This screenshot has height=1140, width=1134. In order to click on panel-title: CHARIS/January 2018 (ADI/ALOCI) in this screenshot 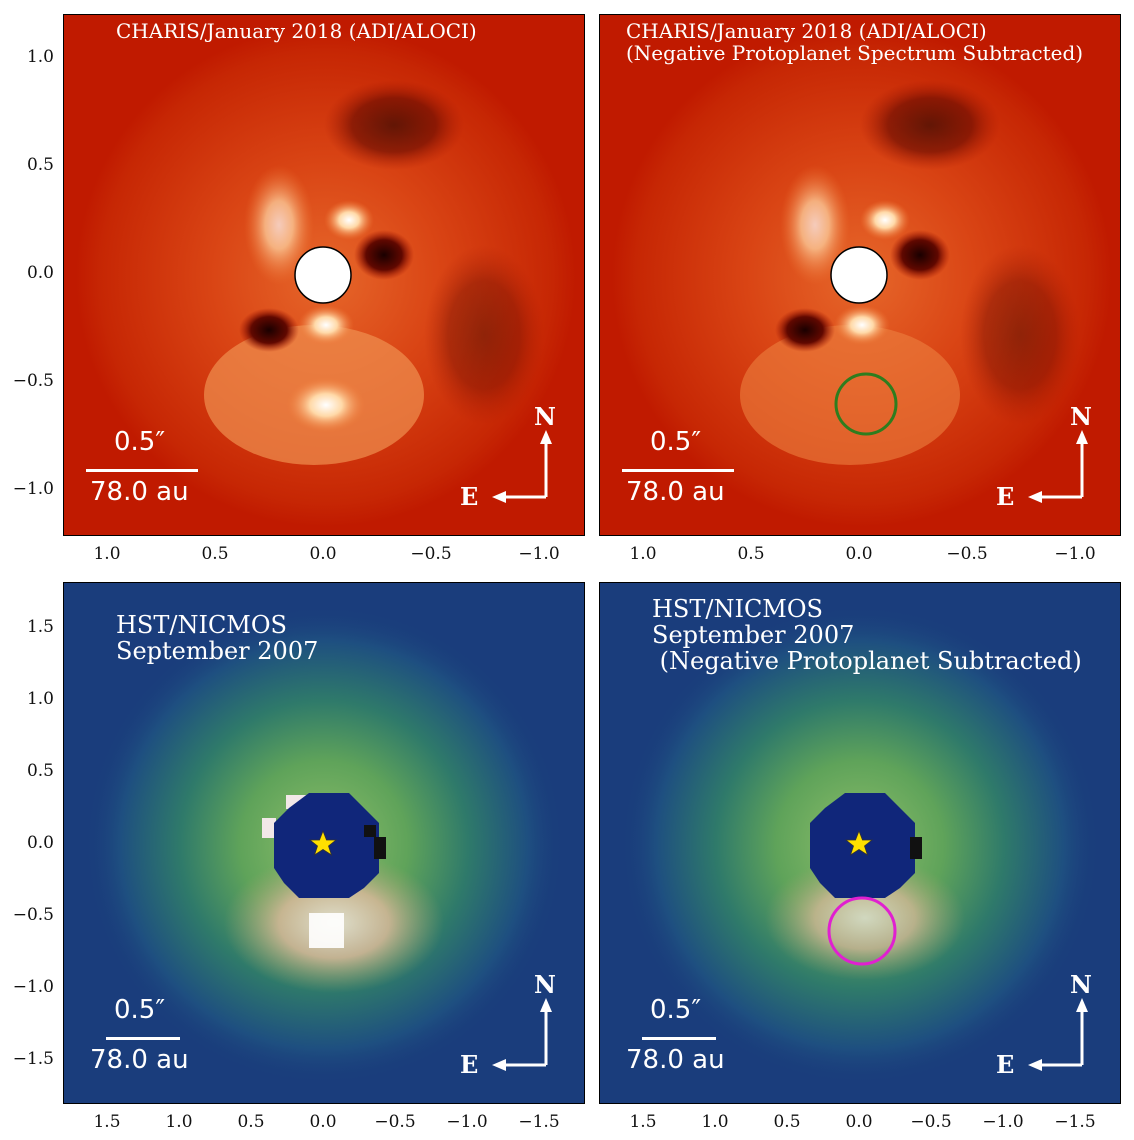, I will do `click(296, 31)`.